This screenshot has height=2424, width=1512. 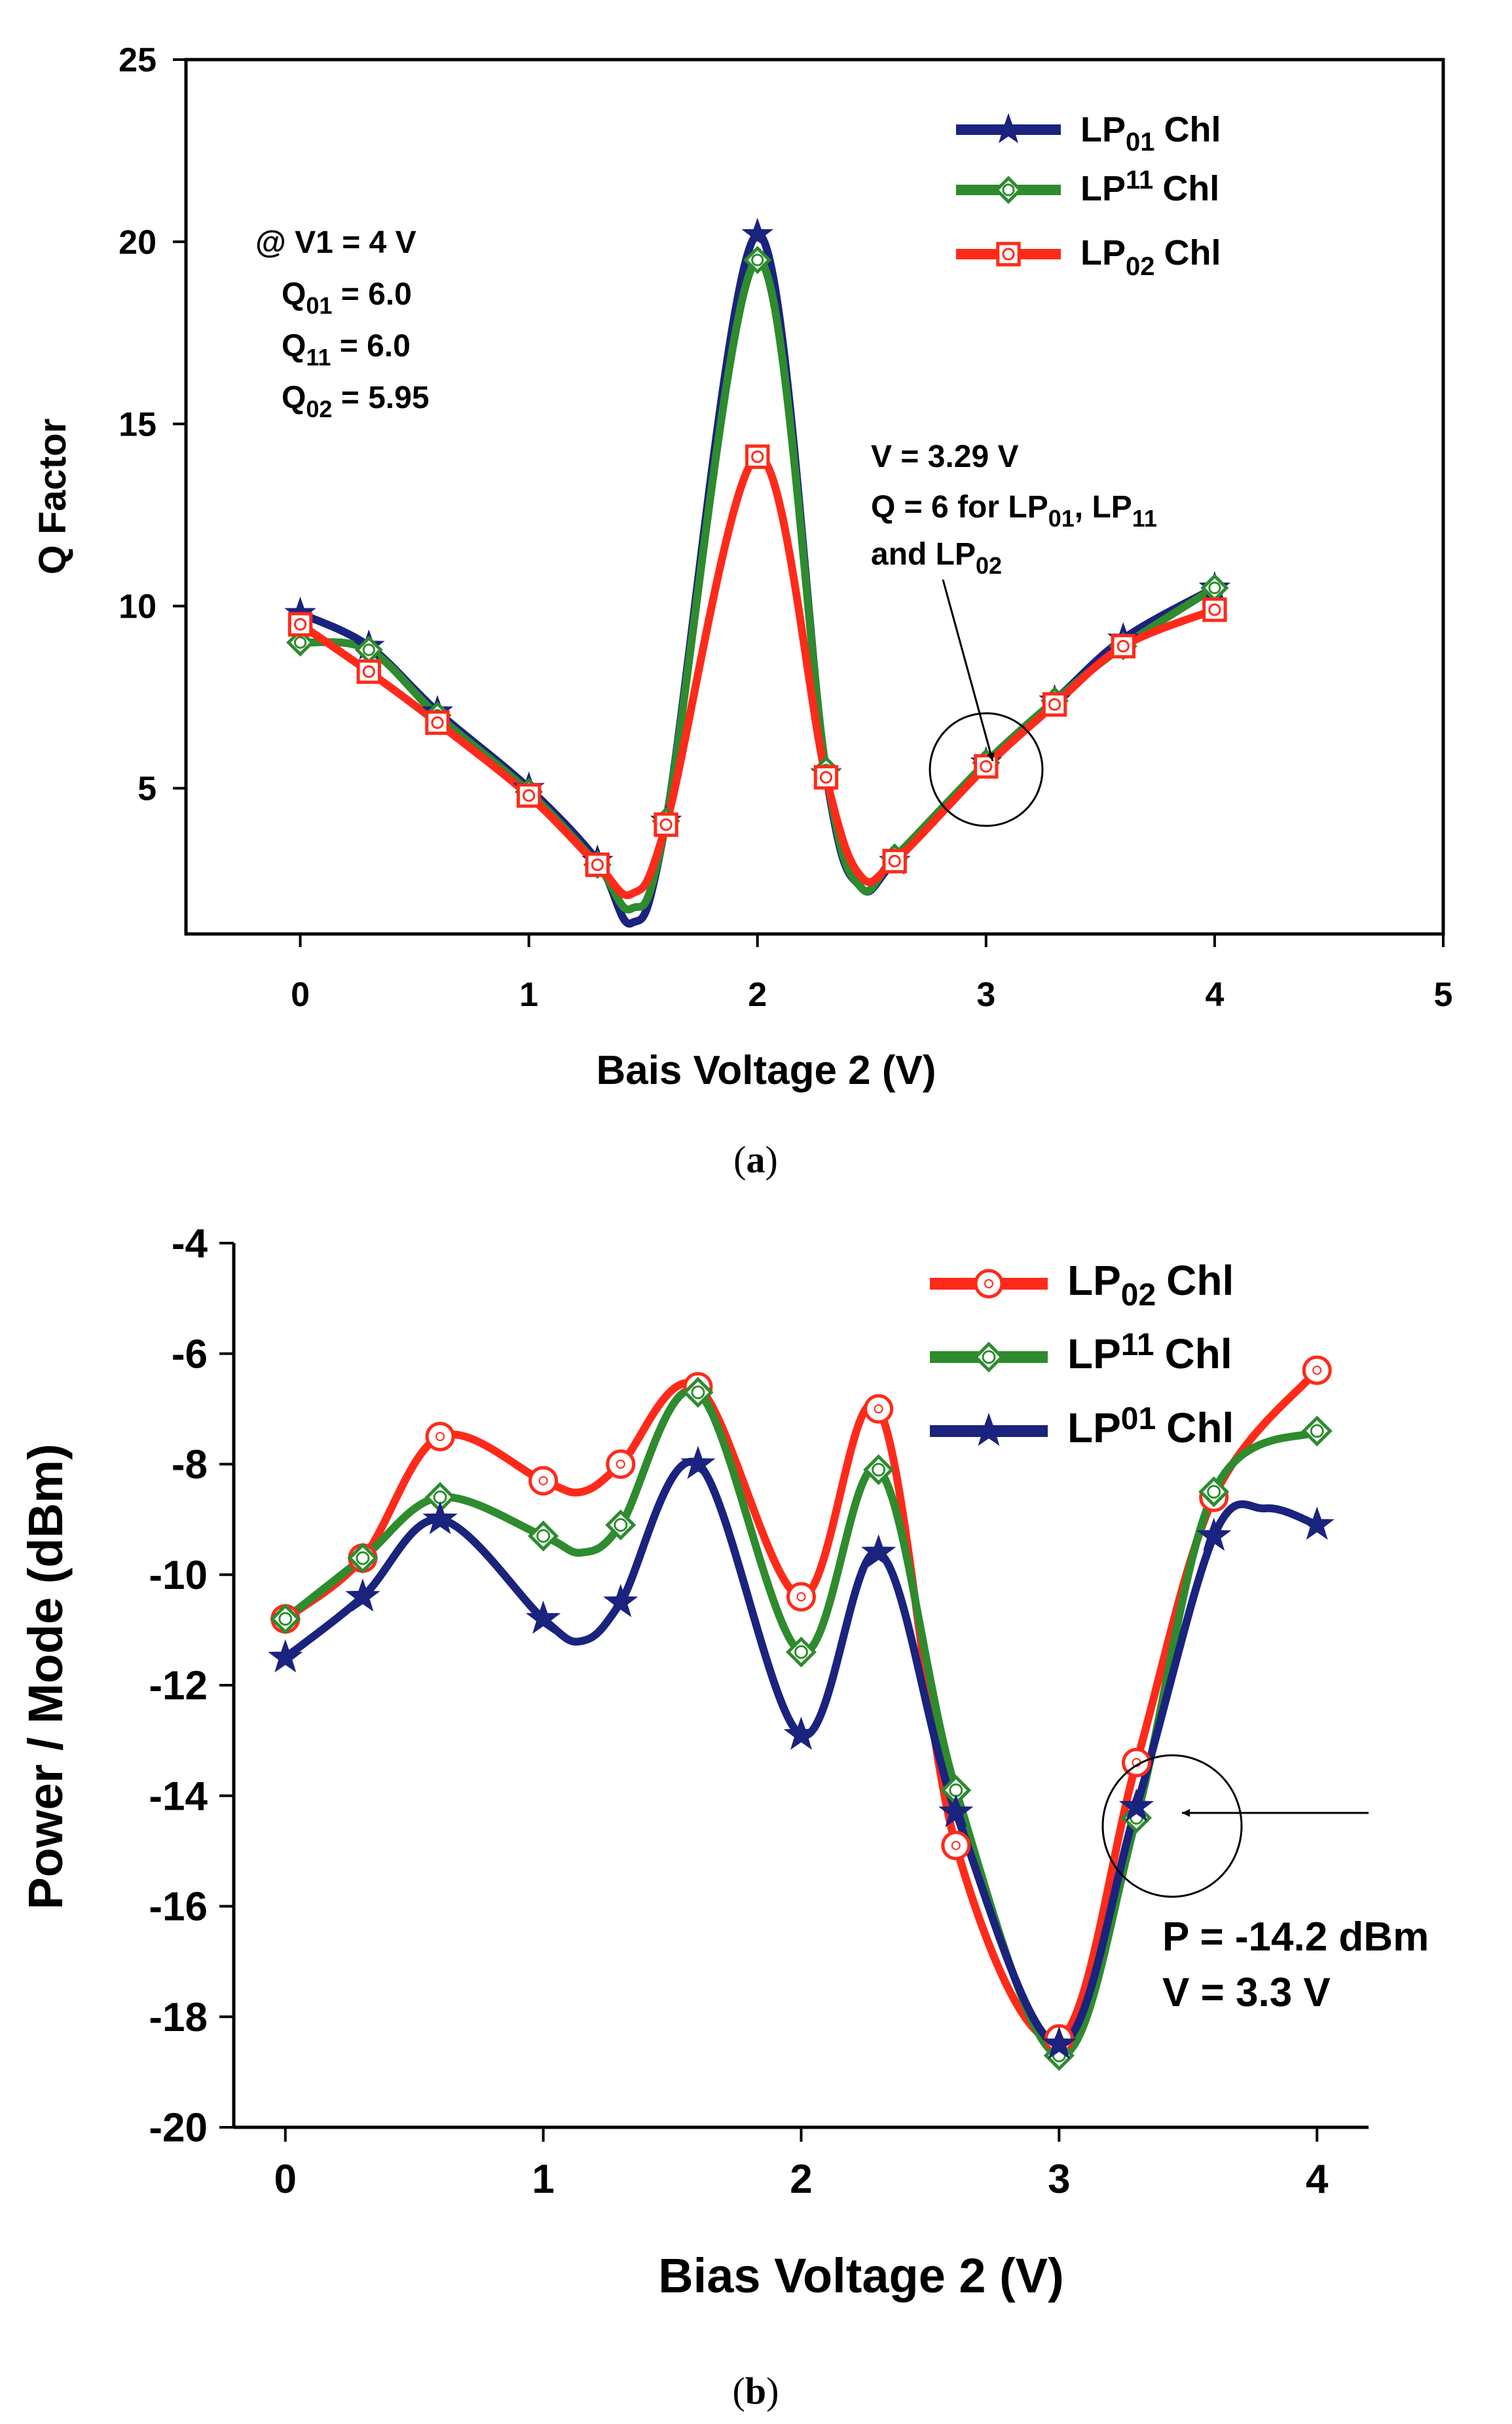 What do you see at coordinates (190, 1244) in the screenshot?
I see `b-ytick-label--4: -4` at bounding box center [190, 1244].